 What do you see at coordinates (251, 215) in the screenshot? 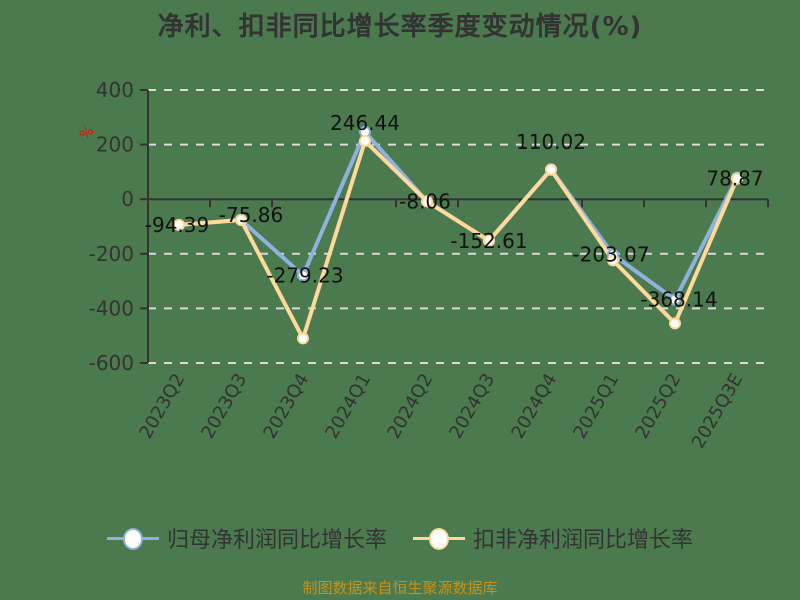
I see `data-label: -75.86` at bounding box center [251, 215].